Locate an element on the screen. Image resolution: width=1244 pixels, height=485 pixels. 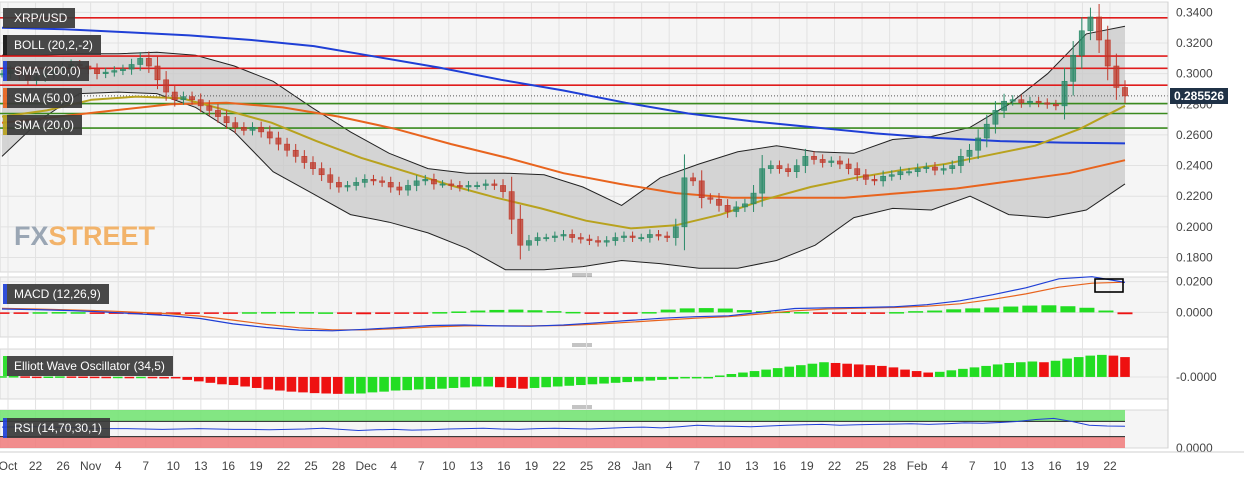
legend-rsi: RSI (14,70,30,1) is located at coordinates (57, 428).